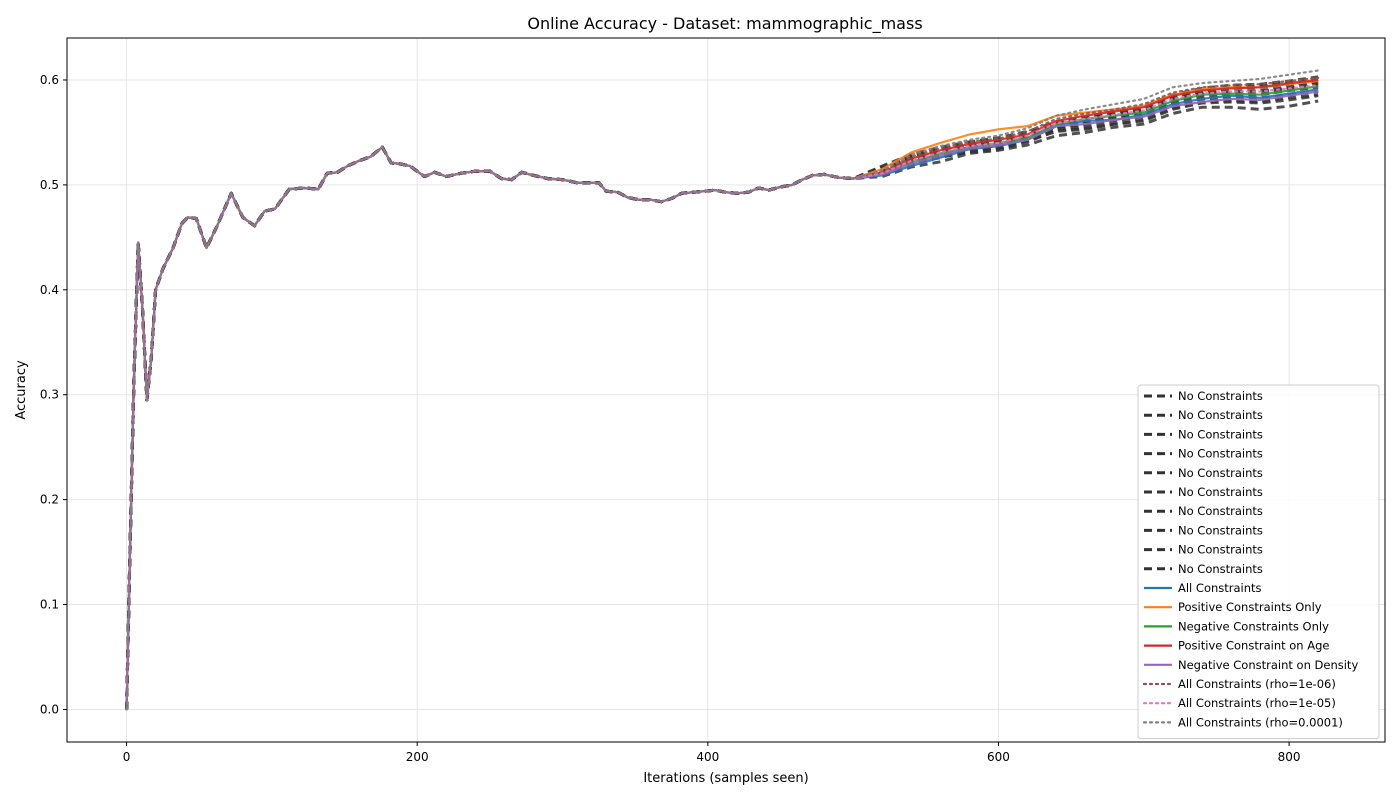 This screenshot has width=1400, height=800. I want to click on y-tick-label: 0.6, so click(49, 80).